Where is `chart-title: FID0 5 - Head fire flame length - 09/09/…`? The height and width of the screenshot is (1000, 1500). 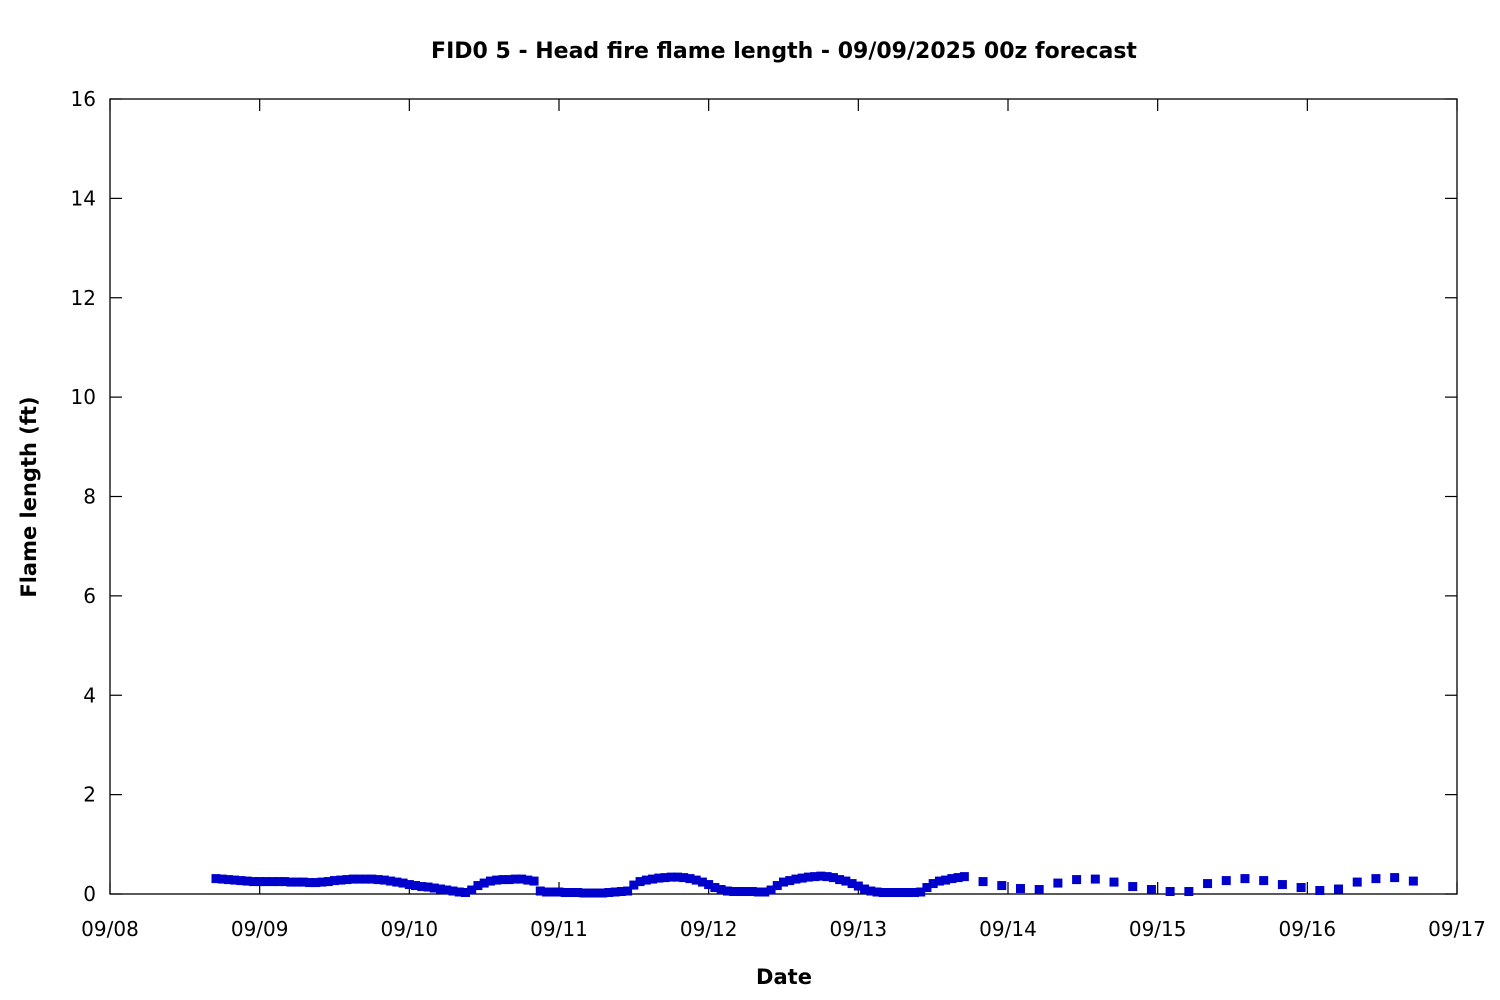 chart-title: FID0 5 - Head fire flame length - 09/09/… is located at coordinates (784, 51).